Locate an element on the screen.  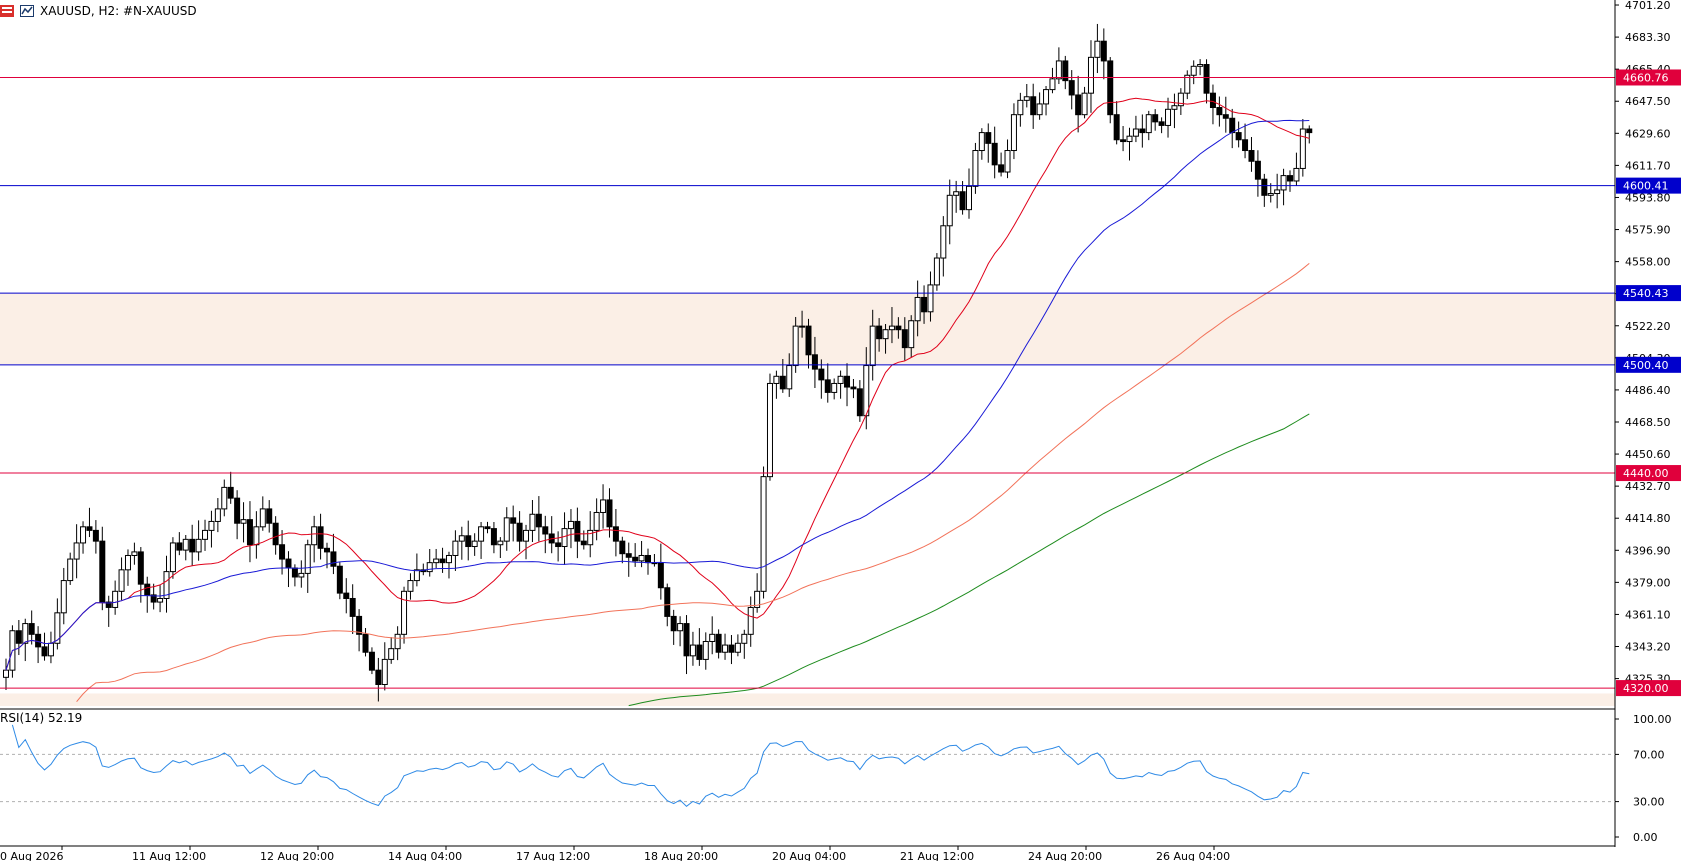
rsi-tick-label: 0.00 is located at coordinates (1645, 837).